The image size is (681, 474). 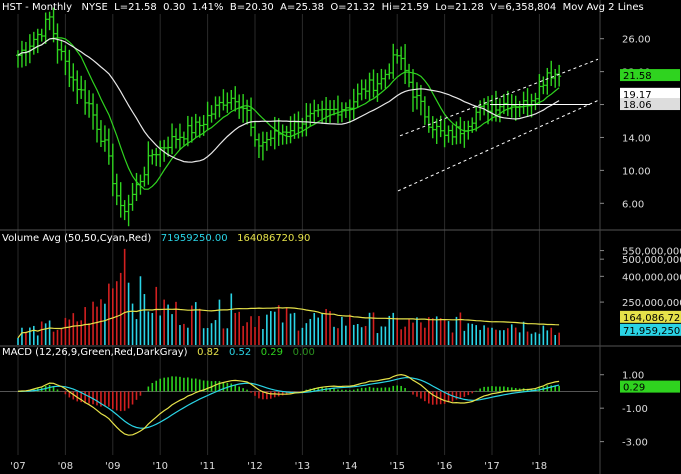 I want to click on exchange-label: NYSE, so click(x=94, y=7).